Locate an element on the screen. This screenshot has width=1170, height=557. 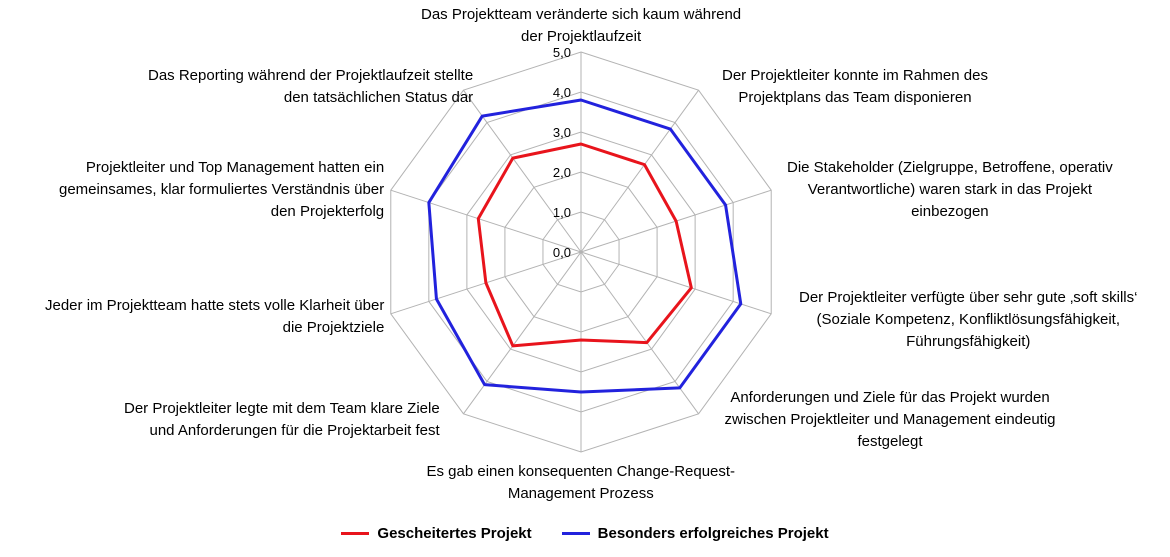
category-label-line: den Projekterfolg is located at coordinates (327, 211).